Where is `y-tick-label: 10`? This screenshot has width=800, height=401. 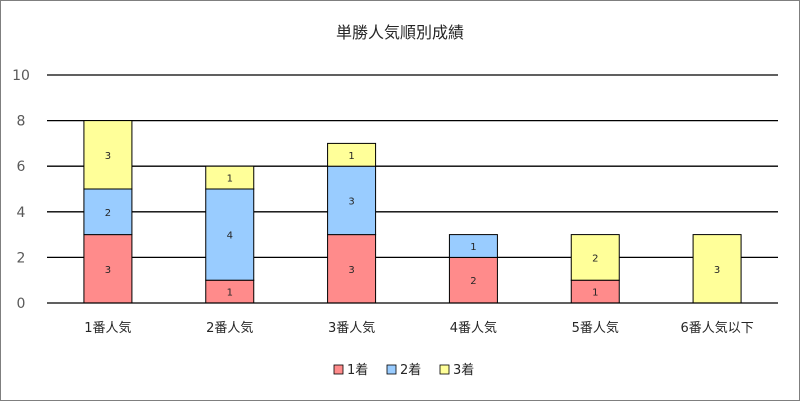 y-tick-label: 10 is located at coordinates (21, 76).